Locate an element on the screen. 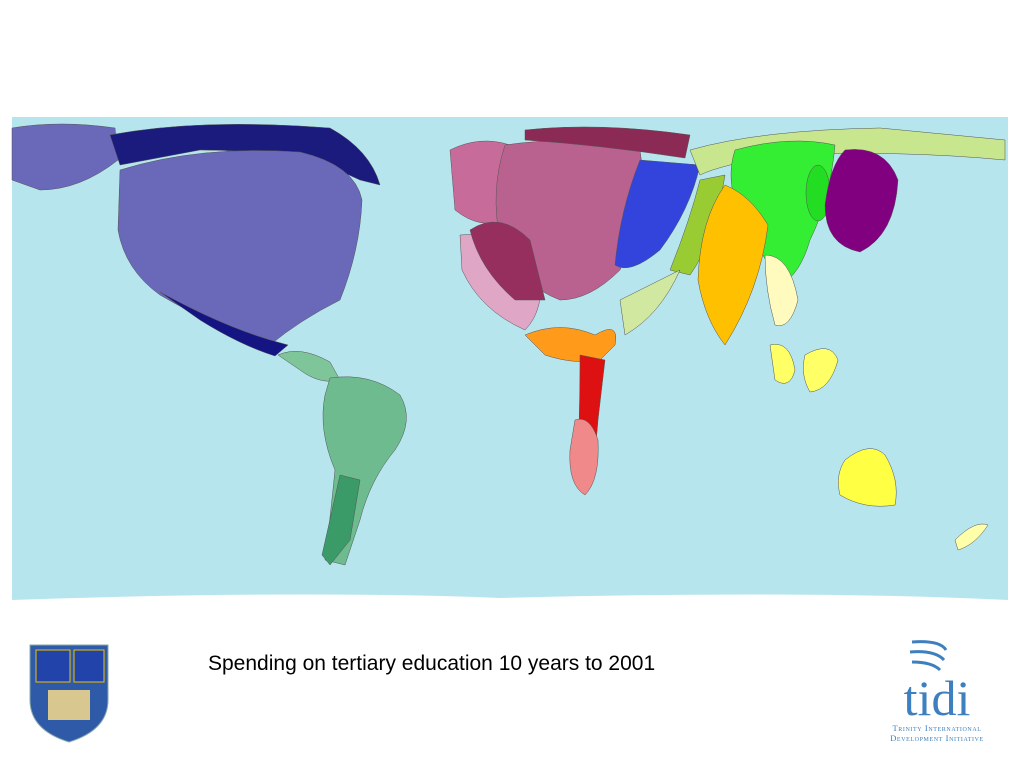 This screenshot has height=768, width=1024. north-africa is located at coordinates (570, 344).